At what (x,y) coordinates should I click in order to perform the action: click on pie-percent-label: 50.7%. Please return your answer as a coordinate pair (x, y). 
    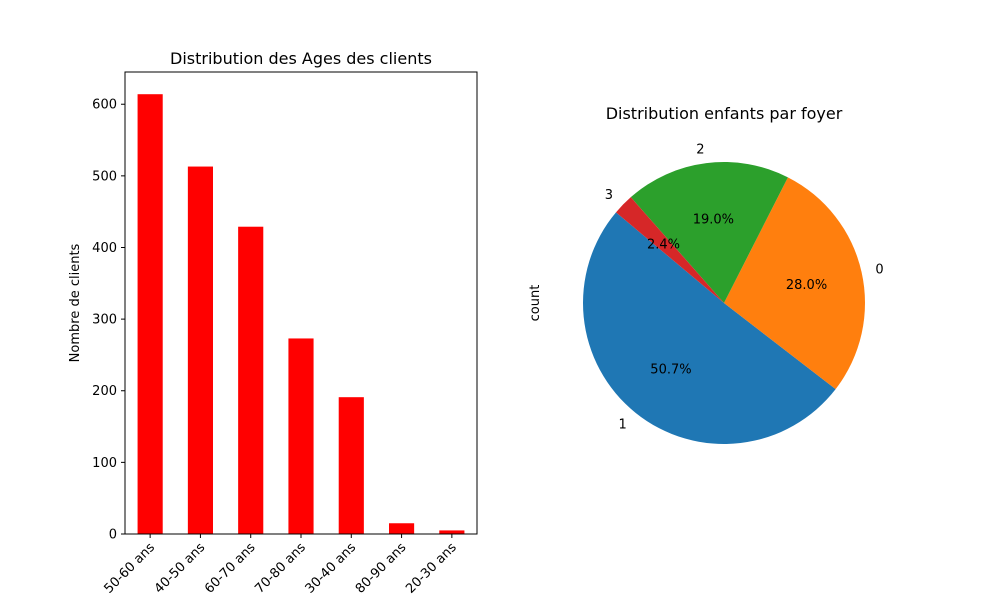
    Looking at the image, I should click on (670, 369).